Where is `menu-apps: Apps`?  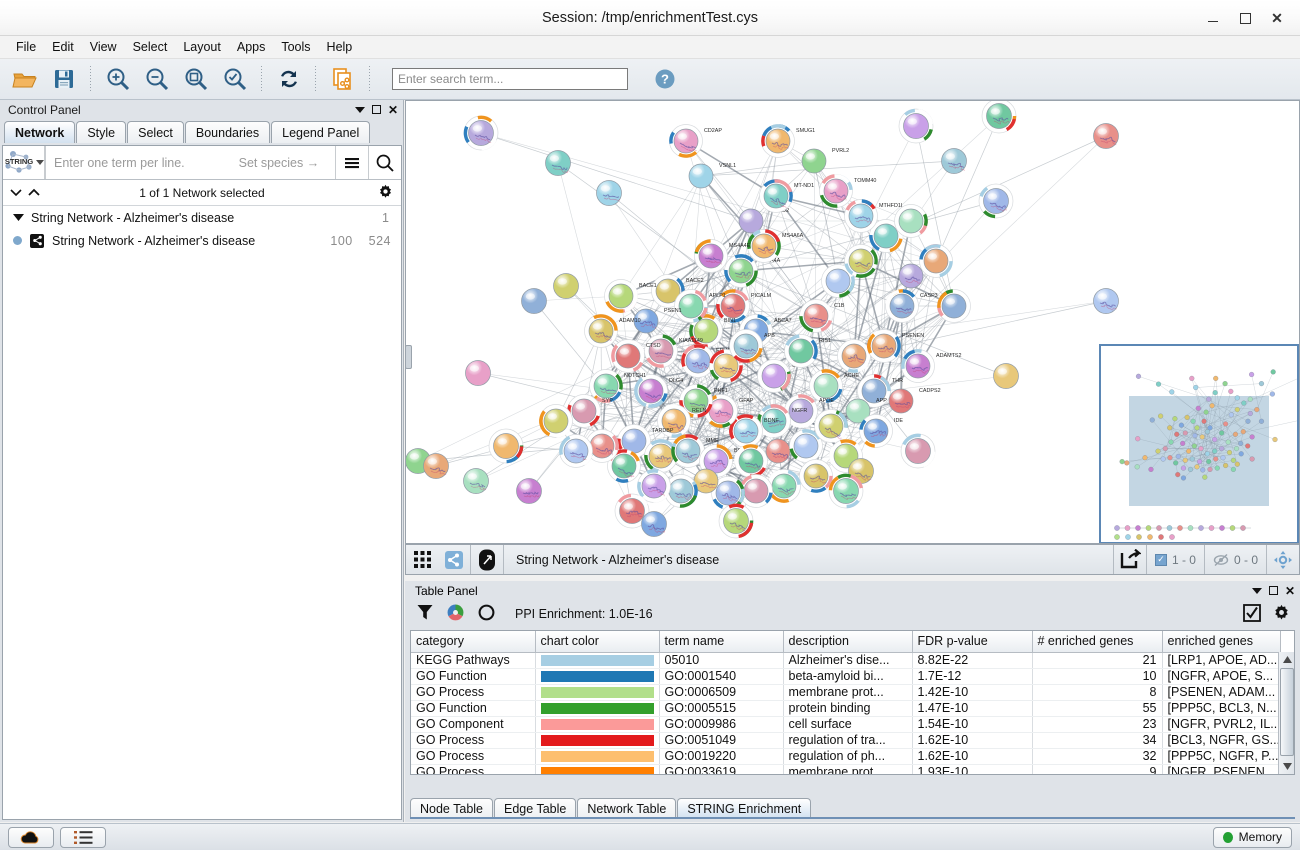 menu-apps: Apps is located at coordinates (251, 47).